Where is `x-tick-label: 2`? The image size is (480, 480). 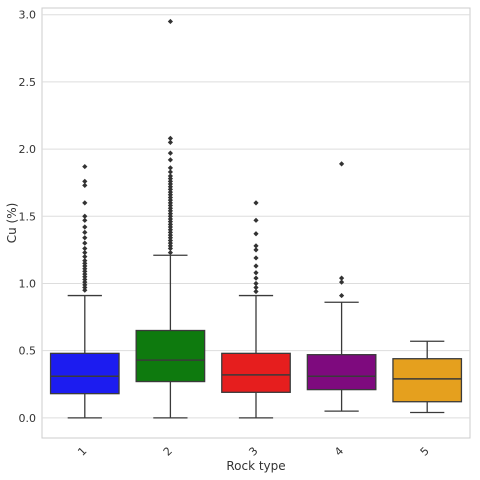 x-tick-label: 2 is located at coordinates (168, 451).